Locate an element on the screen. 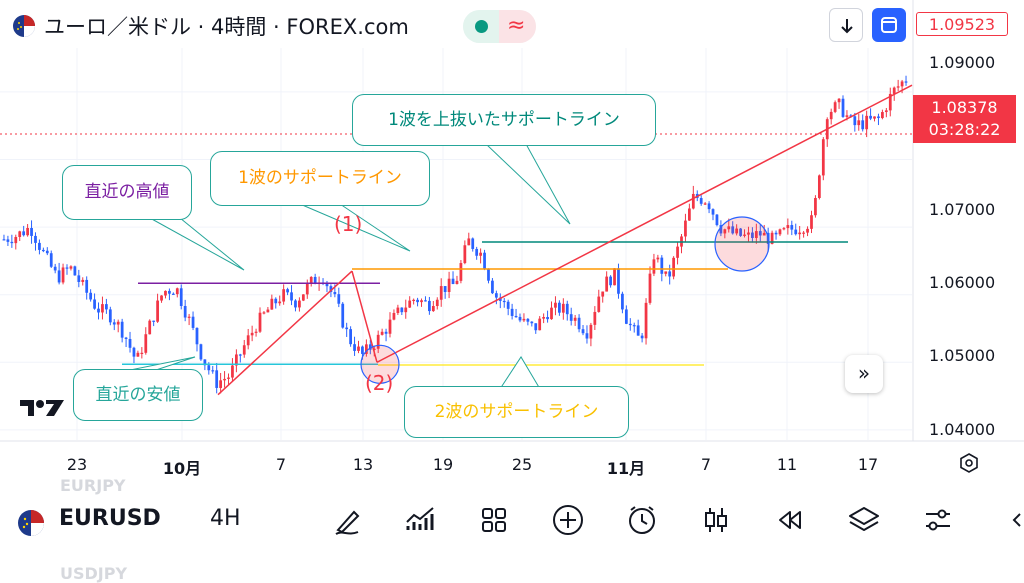 This screenshot has width=1024, height=583. tradingview-logo-icon is located at coordinates (42, 408).